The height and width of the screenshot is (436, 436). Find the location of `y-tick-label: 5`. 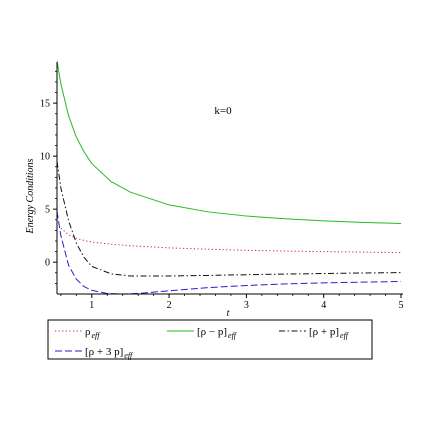

y-tick-label: 5 is located at coordinates (47, 210).